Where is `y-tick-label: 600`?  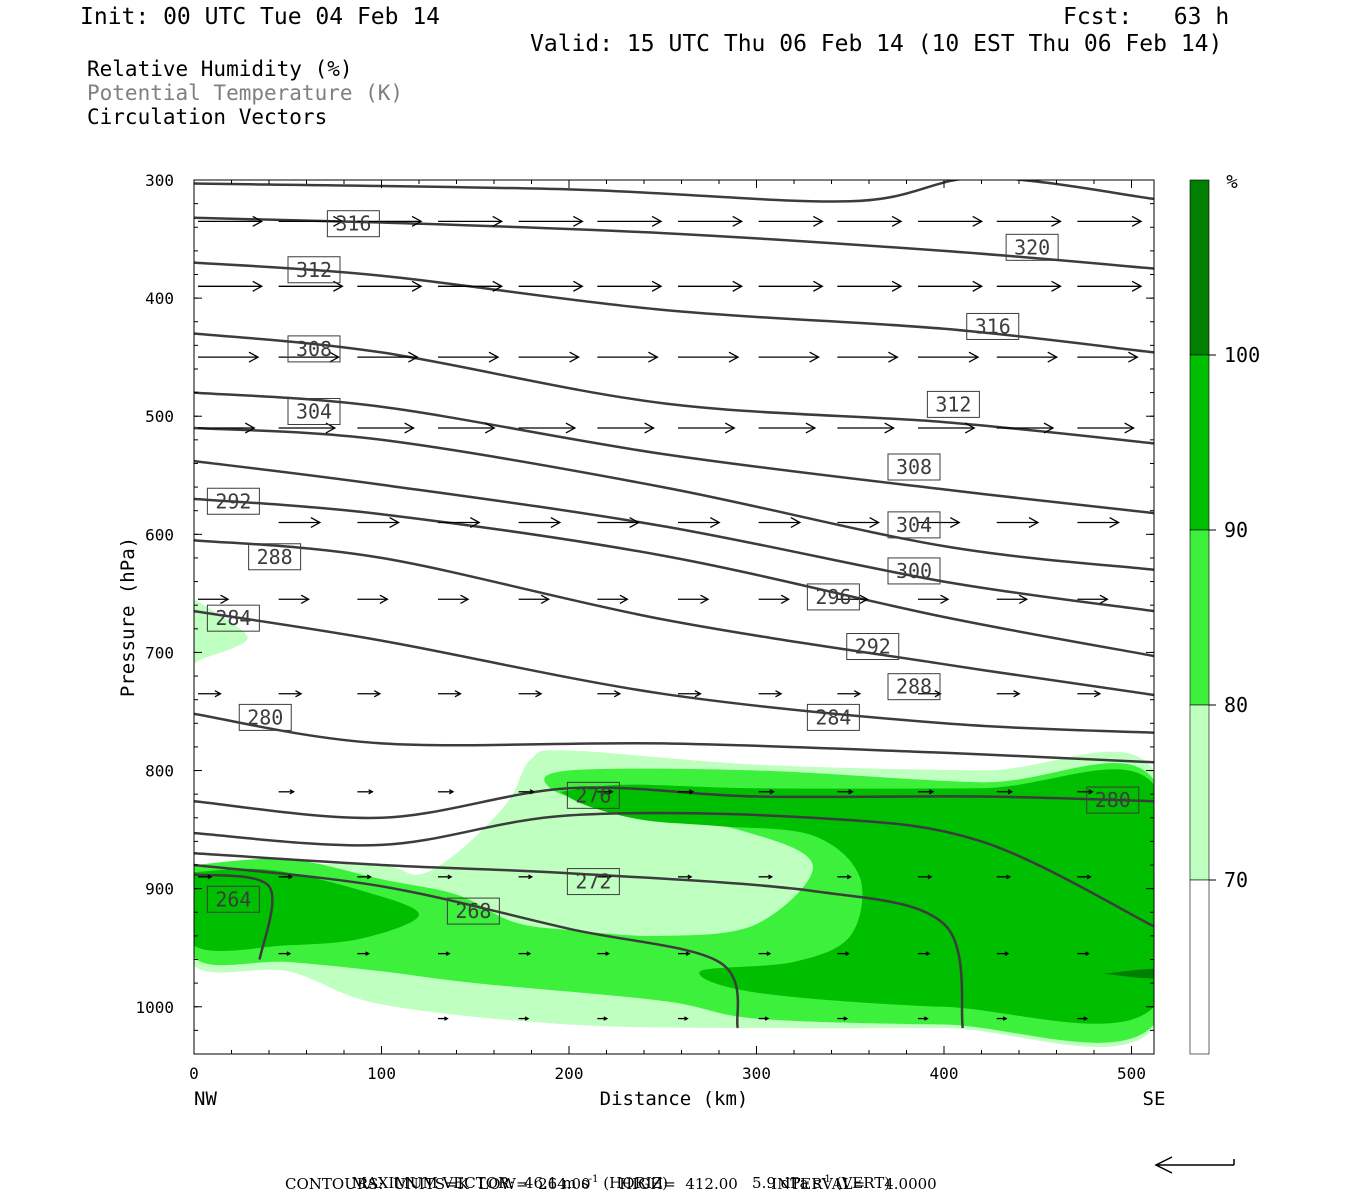
y-tick-label: 600 is located at coordinates (159, 534).